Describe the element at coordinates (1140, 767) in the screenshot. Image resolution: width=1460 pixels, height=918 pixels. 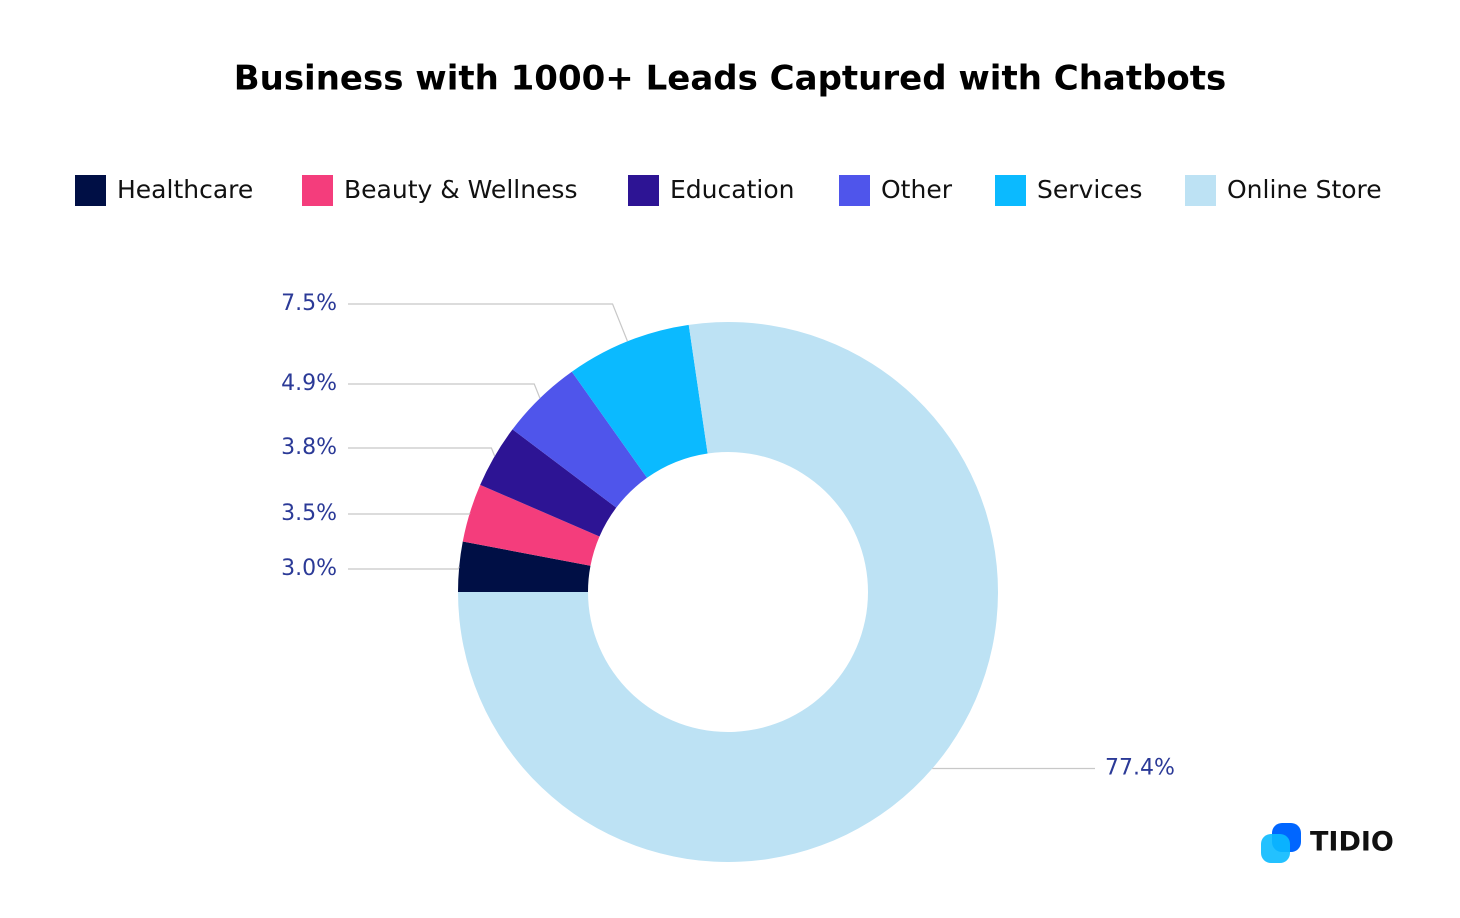
I see `value-label: 77.4%` at that location.